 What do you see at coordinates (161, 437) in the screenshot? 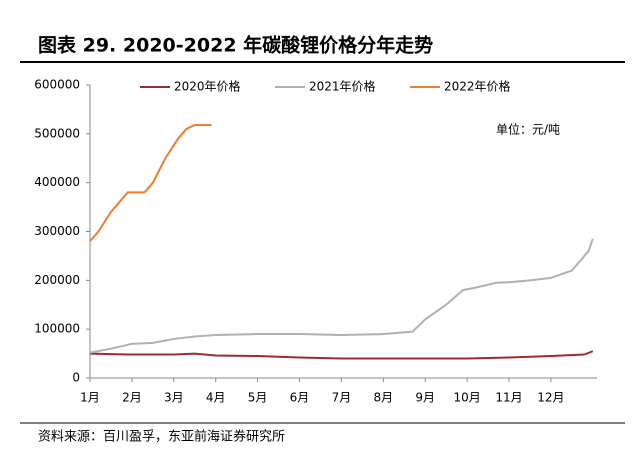
I see `source-note: 资料来源：百川盈孚，东亚前海证券研究所` at bounding box center [161, 437].